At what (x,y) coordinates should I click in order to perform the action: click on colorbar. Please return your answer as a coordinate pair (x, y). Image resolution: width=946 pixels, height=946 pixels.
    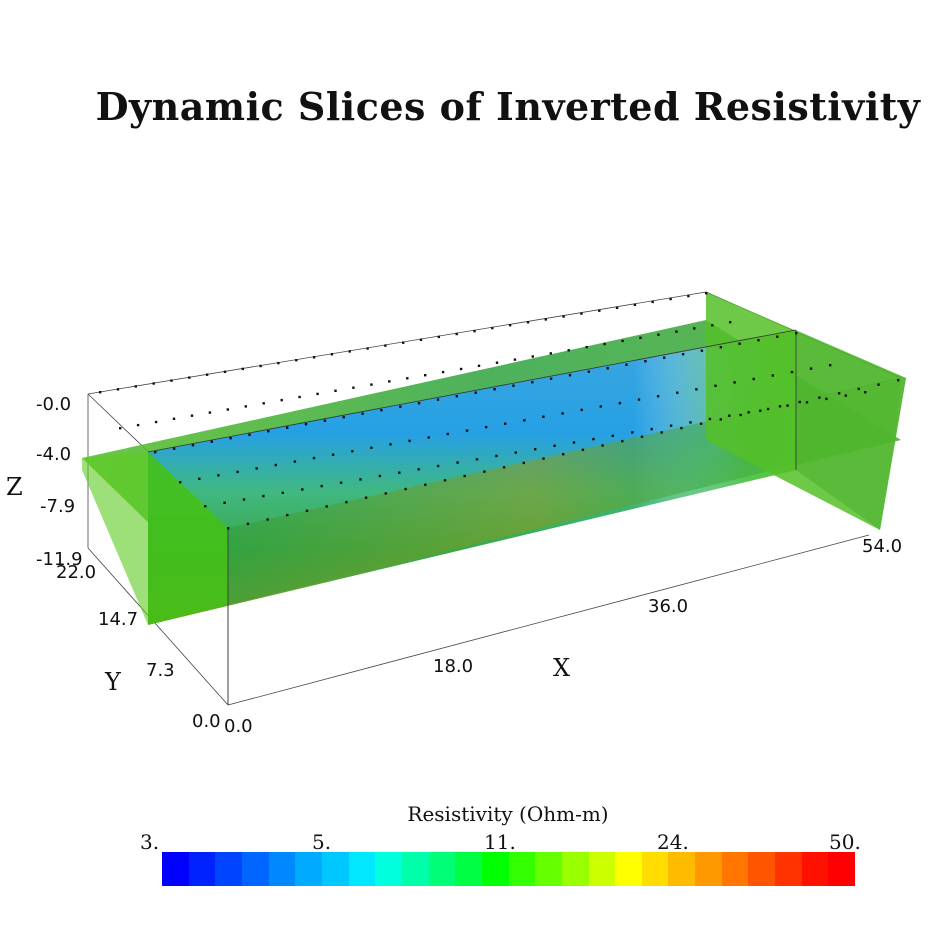
    Looking at the image, I should click on (509, 869).